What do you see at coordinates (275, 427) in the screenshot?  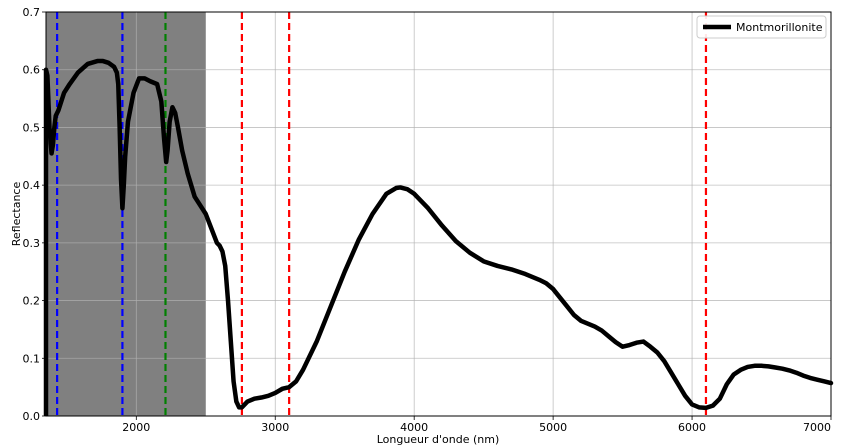 I see `x-tick-label: 3000` at bounding box center [275, 427].